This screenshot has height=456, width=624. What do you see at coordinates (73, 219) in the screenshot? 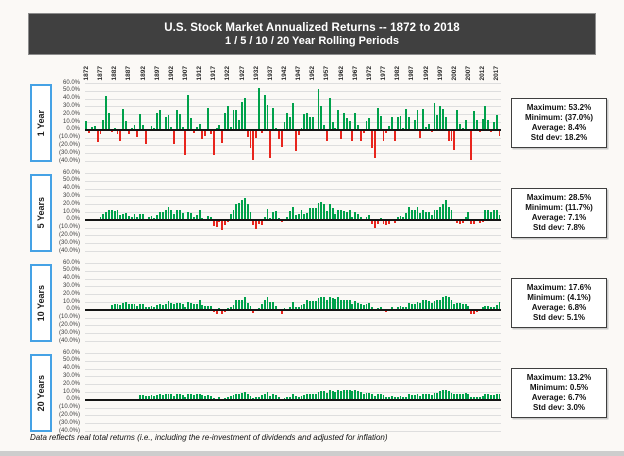
I see `y-tick-label: 0.0%` at bounding box center [73, 219].